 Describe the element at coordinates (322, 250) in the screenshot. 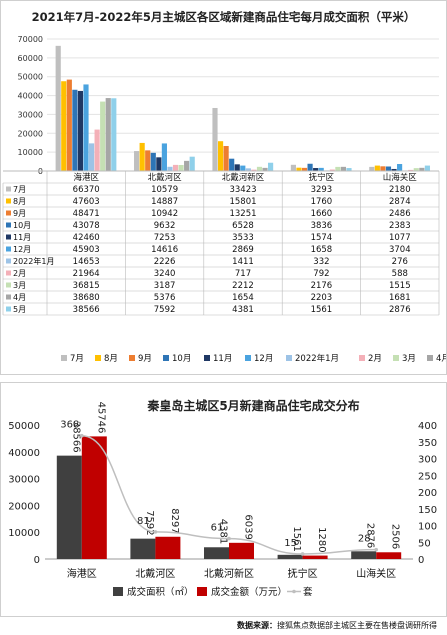

I see `table-cell-value: 1658` at that location.